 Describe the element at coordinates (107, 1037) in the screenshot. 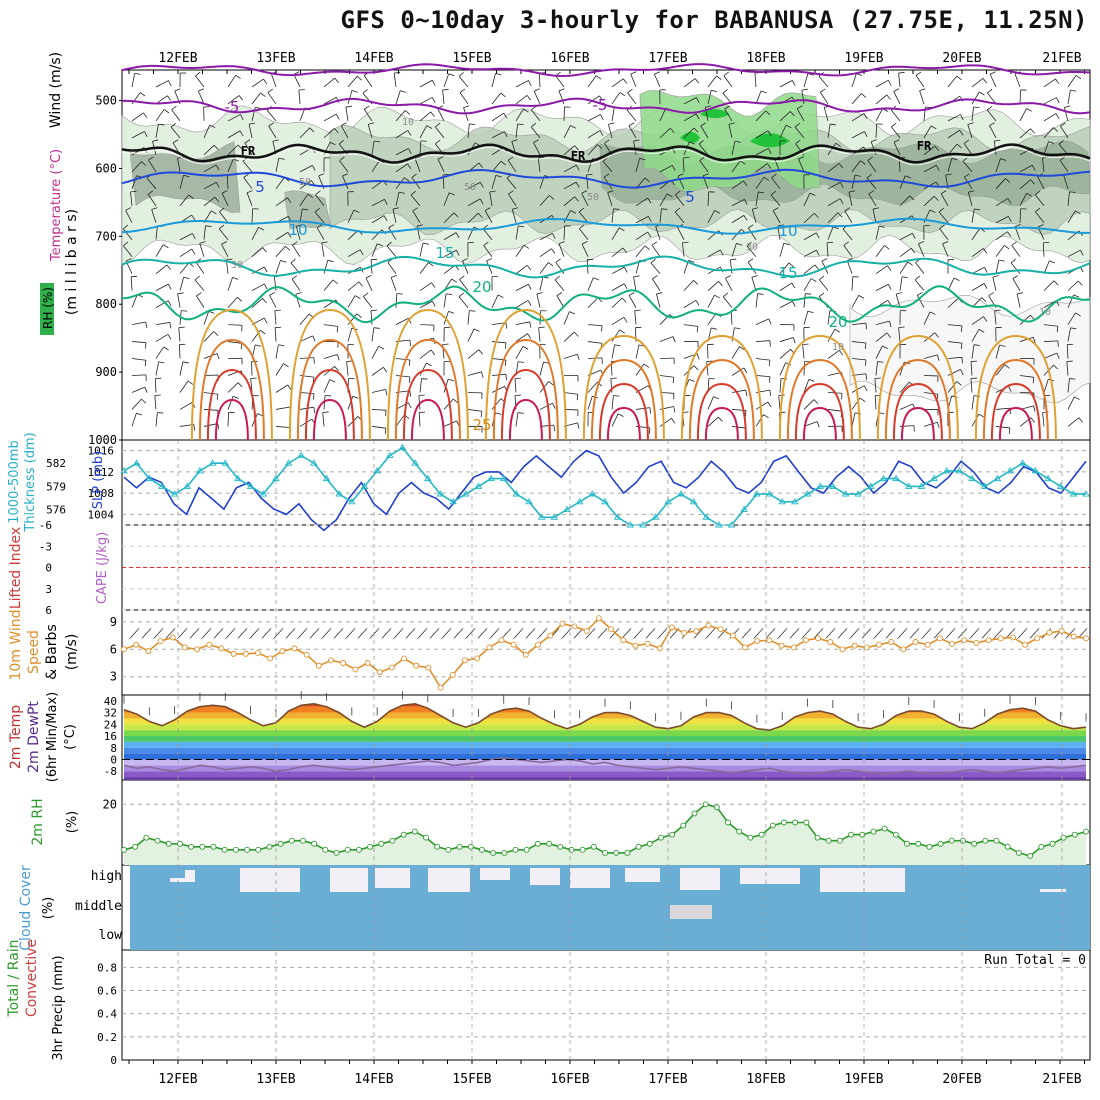

I see `precip-tick: 0.2` at that location.